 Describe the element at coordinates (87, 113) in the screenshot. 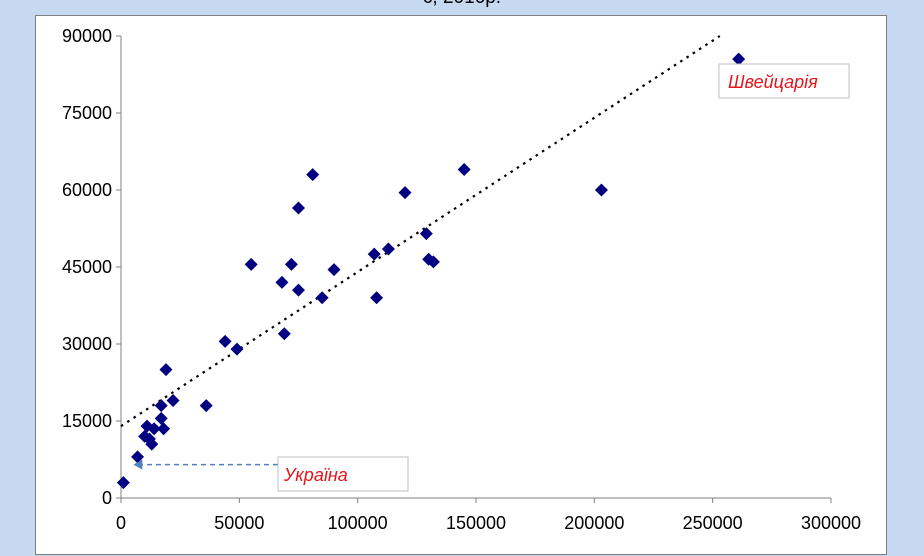

I see `y-tick-label: 75000` at that location.